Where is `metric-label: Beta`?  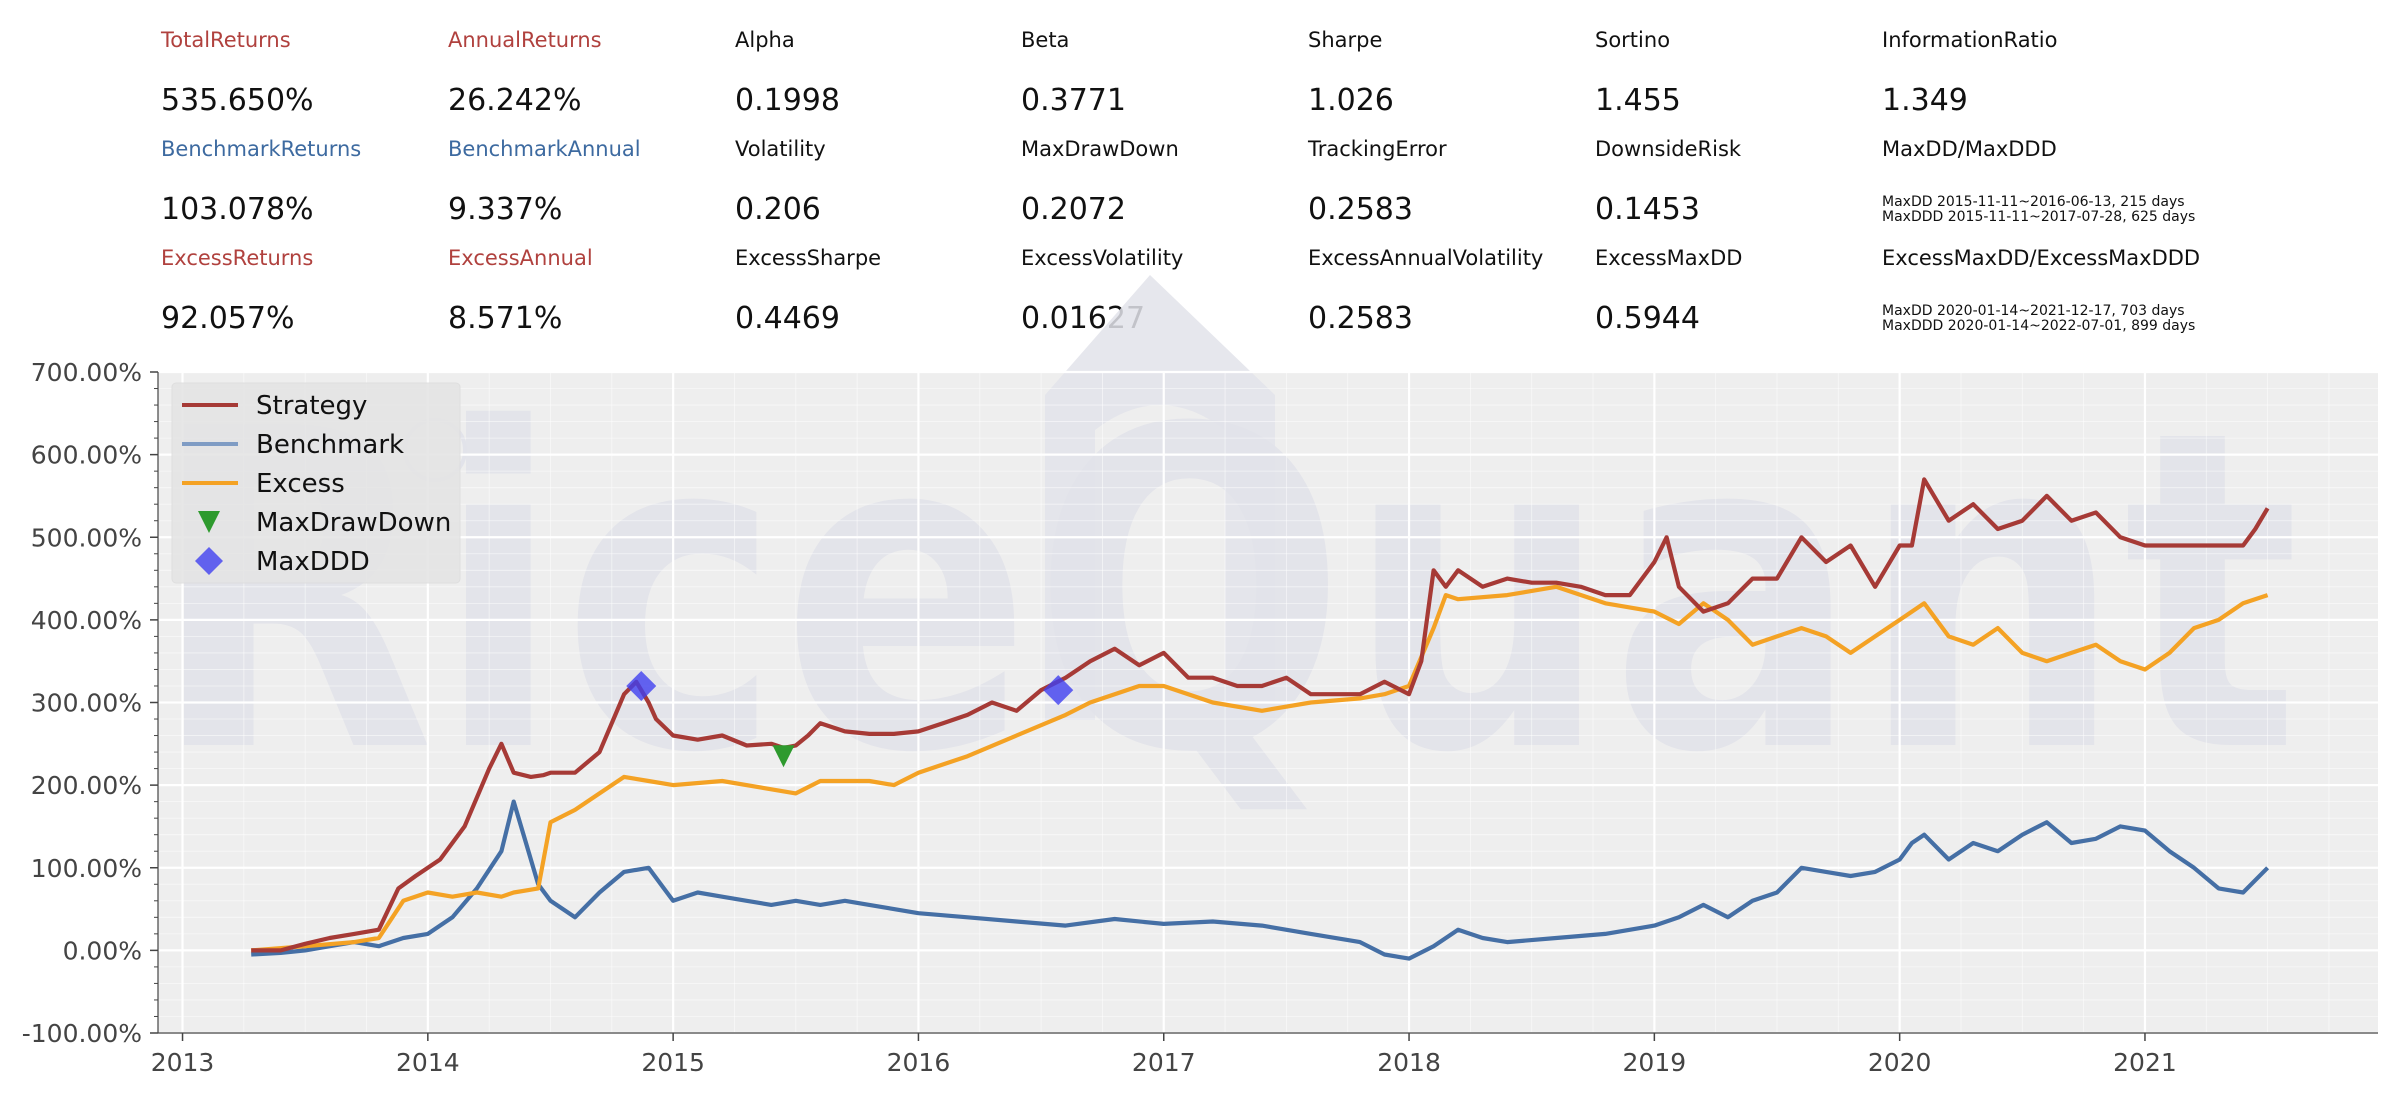
metric-label: Beta is located at coordinates (1045, 40).